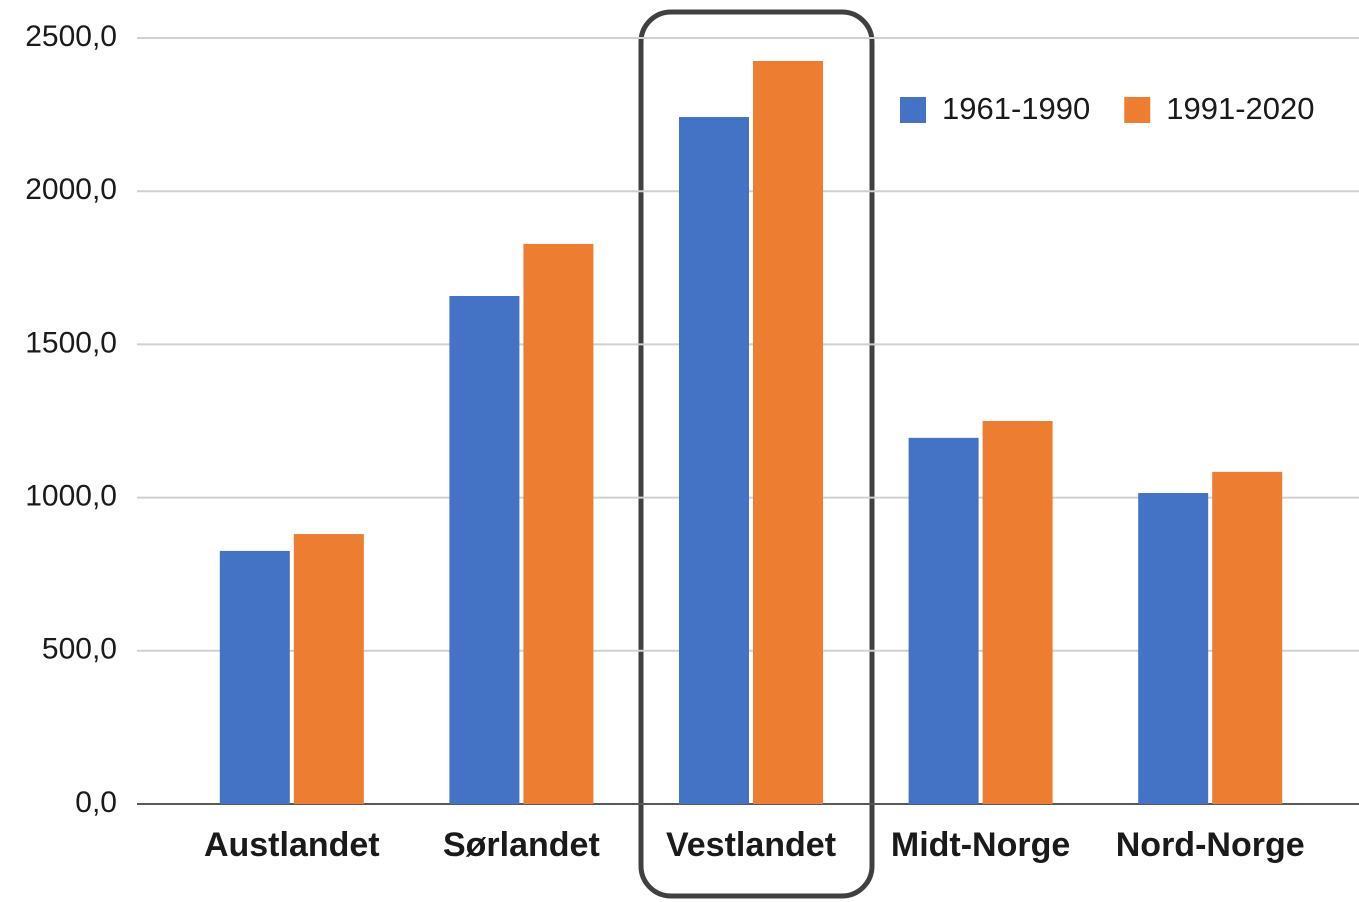 The image size is (1359, 902). I want to click on y-tick-label: 500,0, so click(79, 649).